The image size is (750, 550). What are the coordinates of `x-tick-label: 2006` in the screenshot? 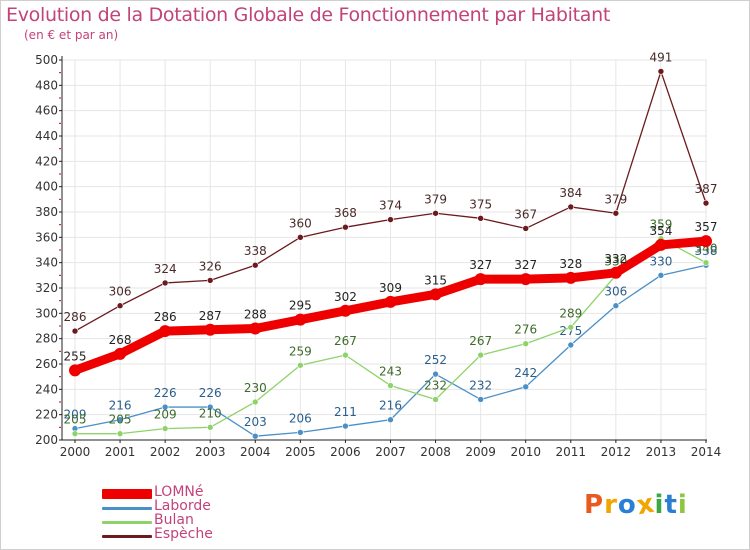 It's located at (345, 452).